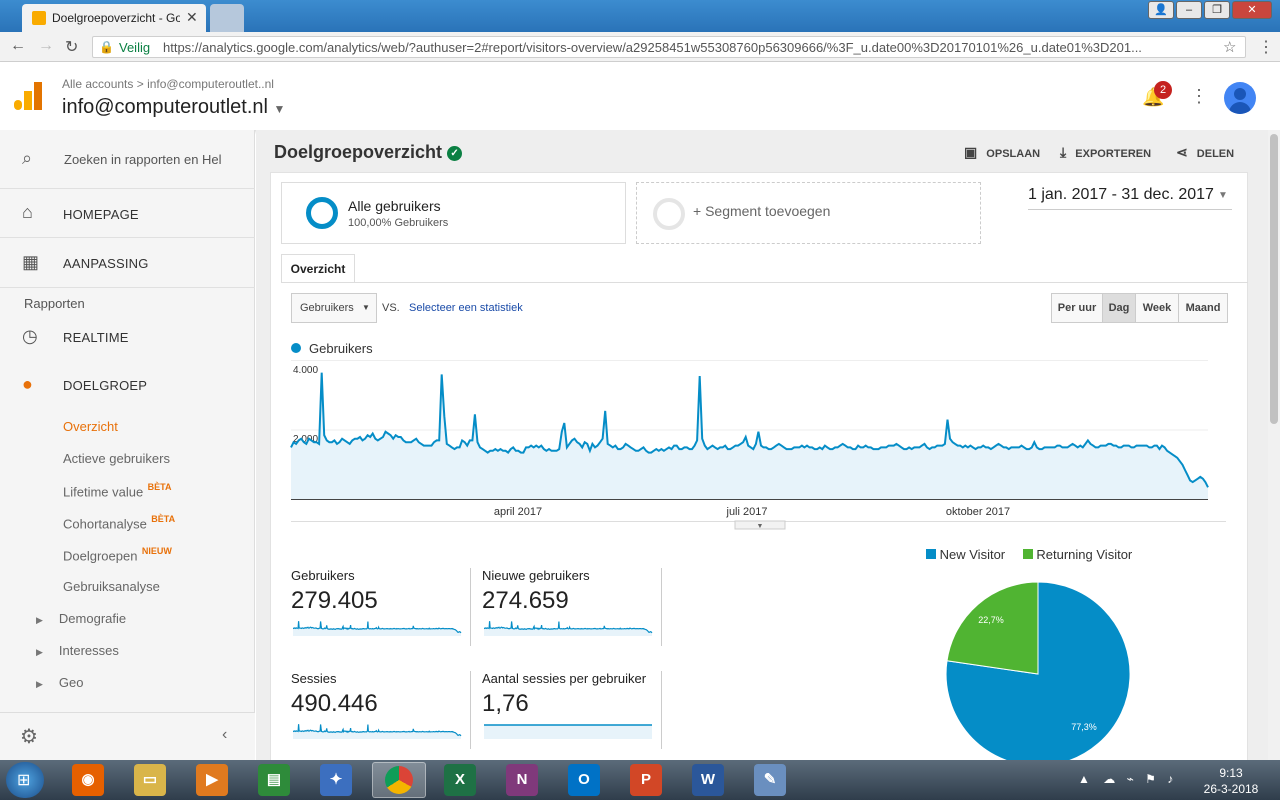  I want to click on metric-sessions: Sessies 490.446, so click(381, 710).